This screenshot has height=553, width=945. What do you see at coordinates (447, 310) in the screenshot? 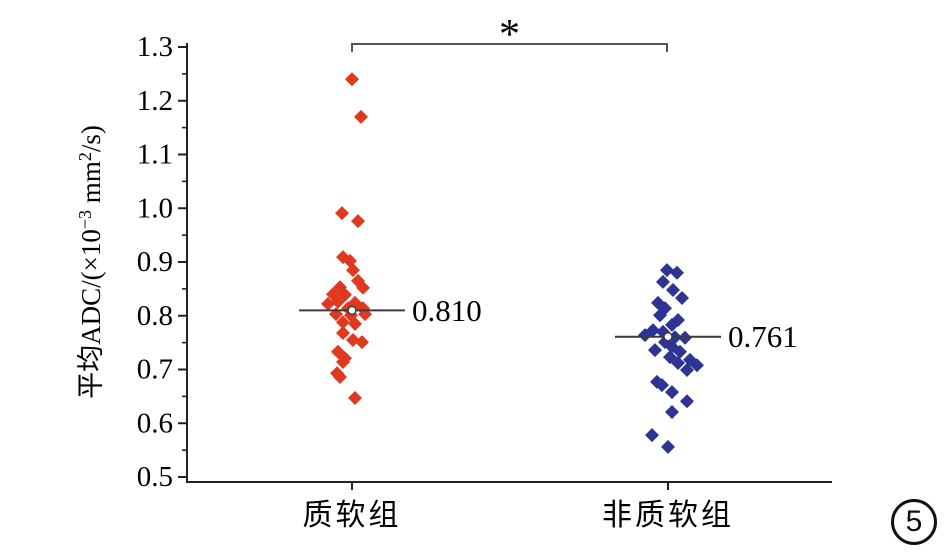
I see `mean-value-label: 0.810` at bounding box center [447, 310].